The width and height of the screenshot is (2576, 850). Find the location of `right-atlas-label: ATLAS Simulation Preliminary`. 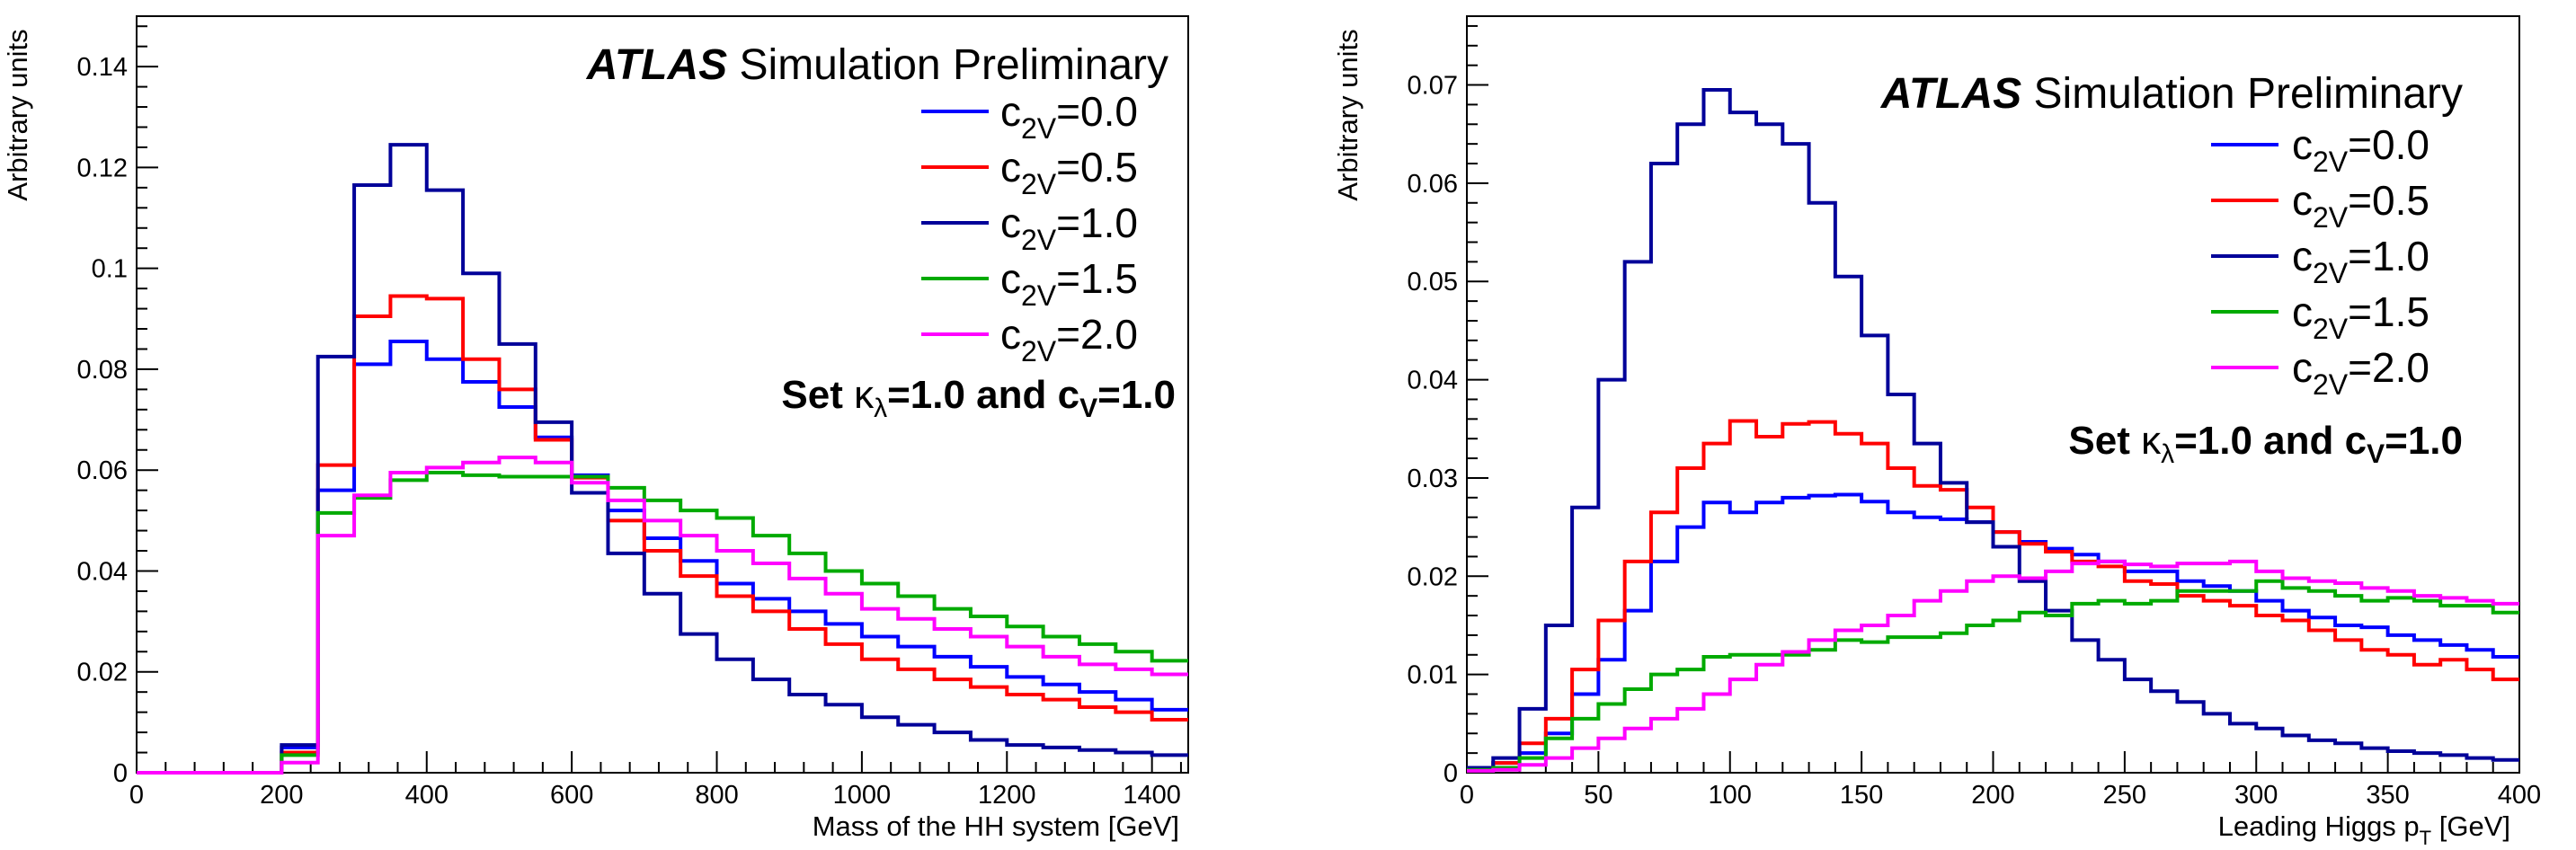

right-atlas-label: ATLAS Simulation Preliminary is located at coordinates (2171, 94).